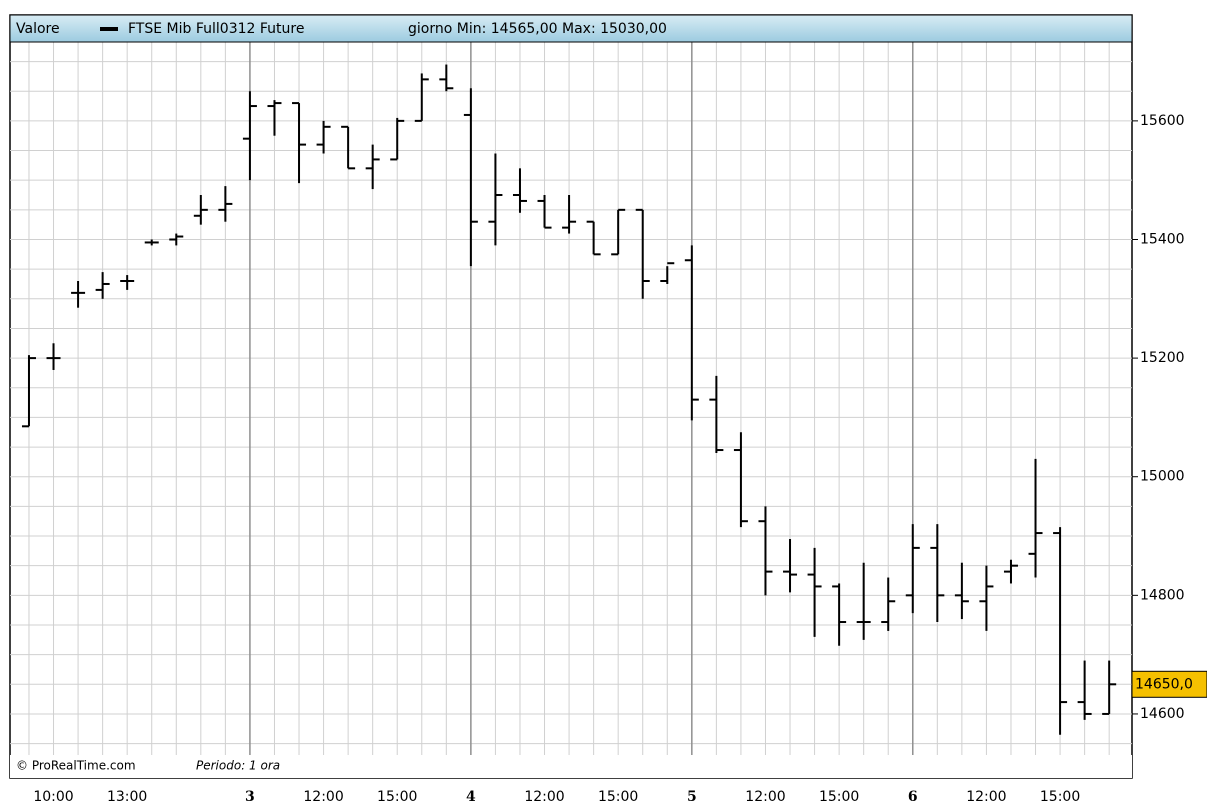 This screenshot has height=807, width=1207. I want to click on credit: © ProRealTime.com, so click(76, 766).